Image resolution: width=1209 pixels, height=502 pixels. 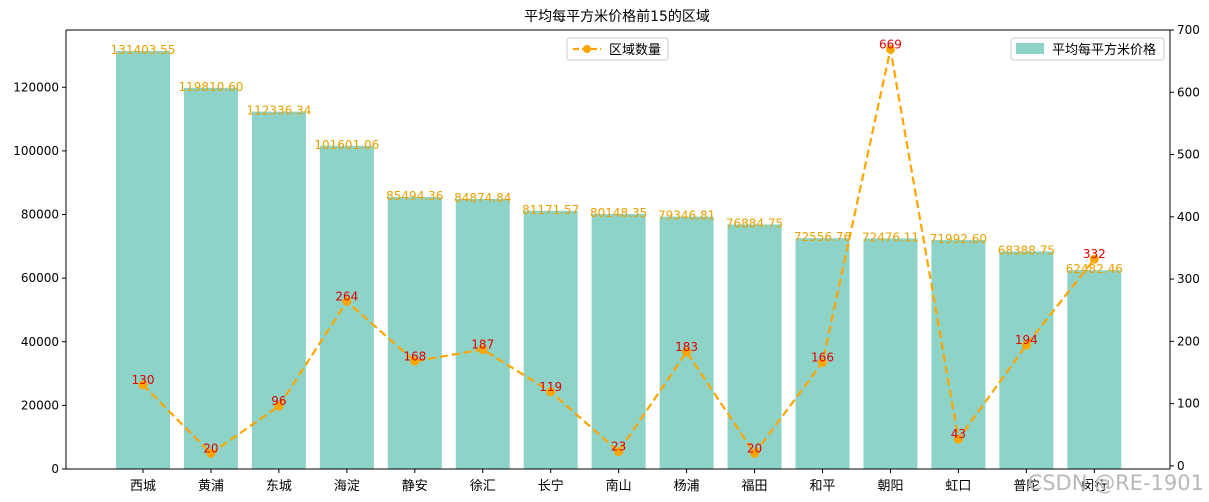 What do you see at coordinates (1188, 341) in the screenshot?
I see `right-tick-label: 200` at bounding box center [1188, 341].